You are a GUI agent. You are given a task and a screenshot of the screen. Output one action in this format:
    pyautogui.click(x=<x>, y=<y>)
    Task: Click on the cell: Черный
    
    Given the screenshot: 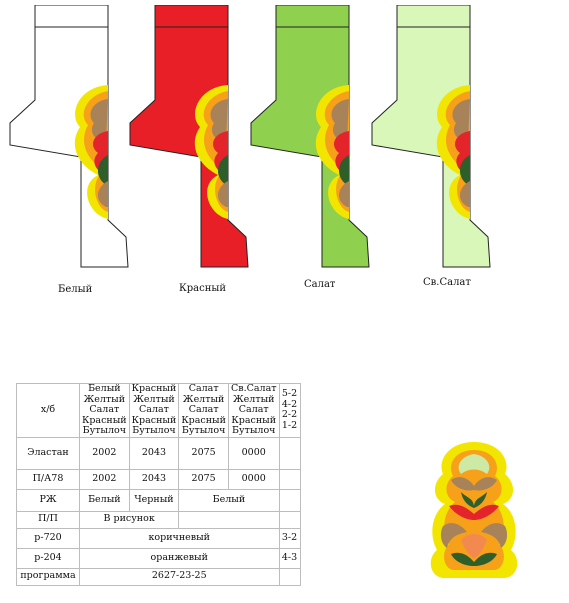 What is the action you would take?
    pyautogui.click(x=154, y=500)
    